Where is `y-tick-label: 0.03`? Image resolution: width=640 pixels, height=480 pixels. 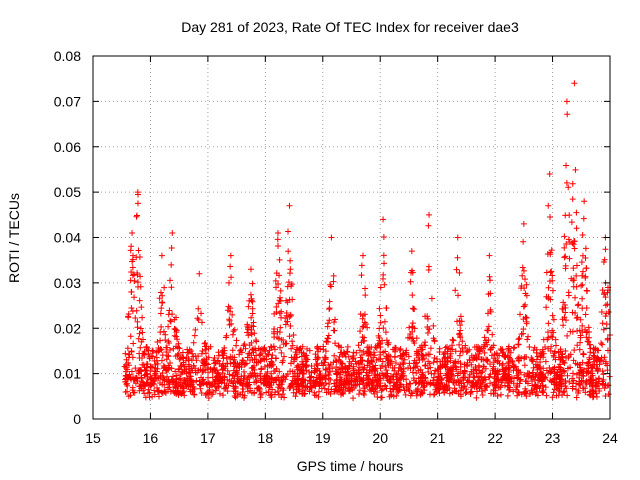 y-tick-label: 0.03 is located at coordinates (67, 283).